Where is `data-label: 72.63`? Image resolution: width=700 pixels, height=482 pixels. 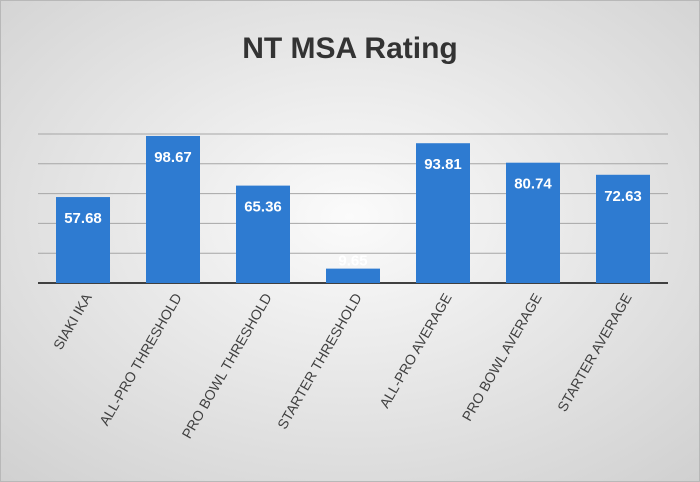
data-label: 72.63 is located at coordinates (623, 196).